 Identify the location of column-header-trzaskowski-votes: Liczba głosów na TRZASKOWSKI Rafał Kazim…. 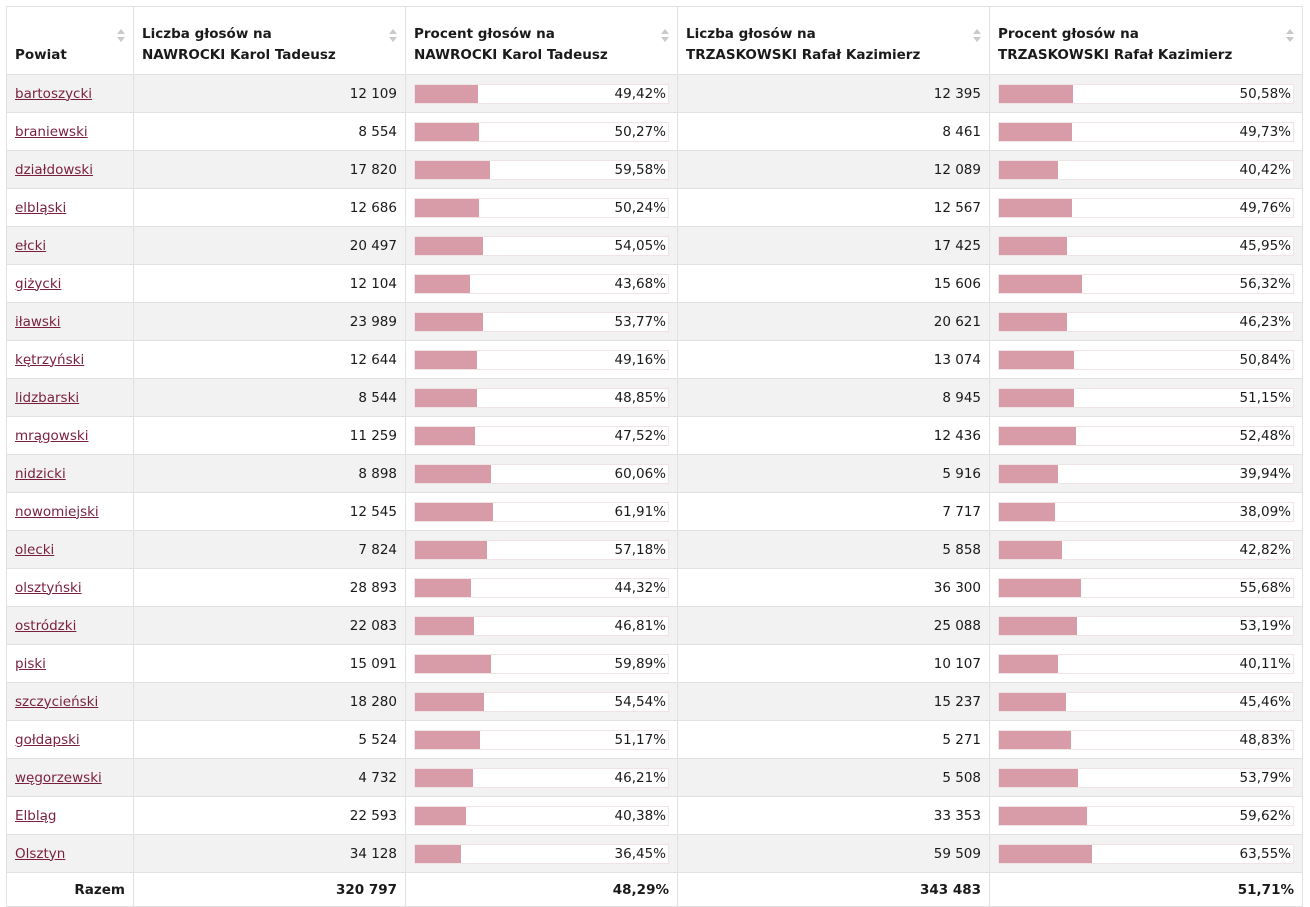
(833, 40).